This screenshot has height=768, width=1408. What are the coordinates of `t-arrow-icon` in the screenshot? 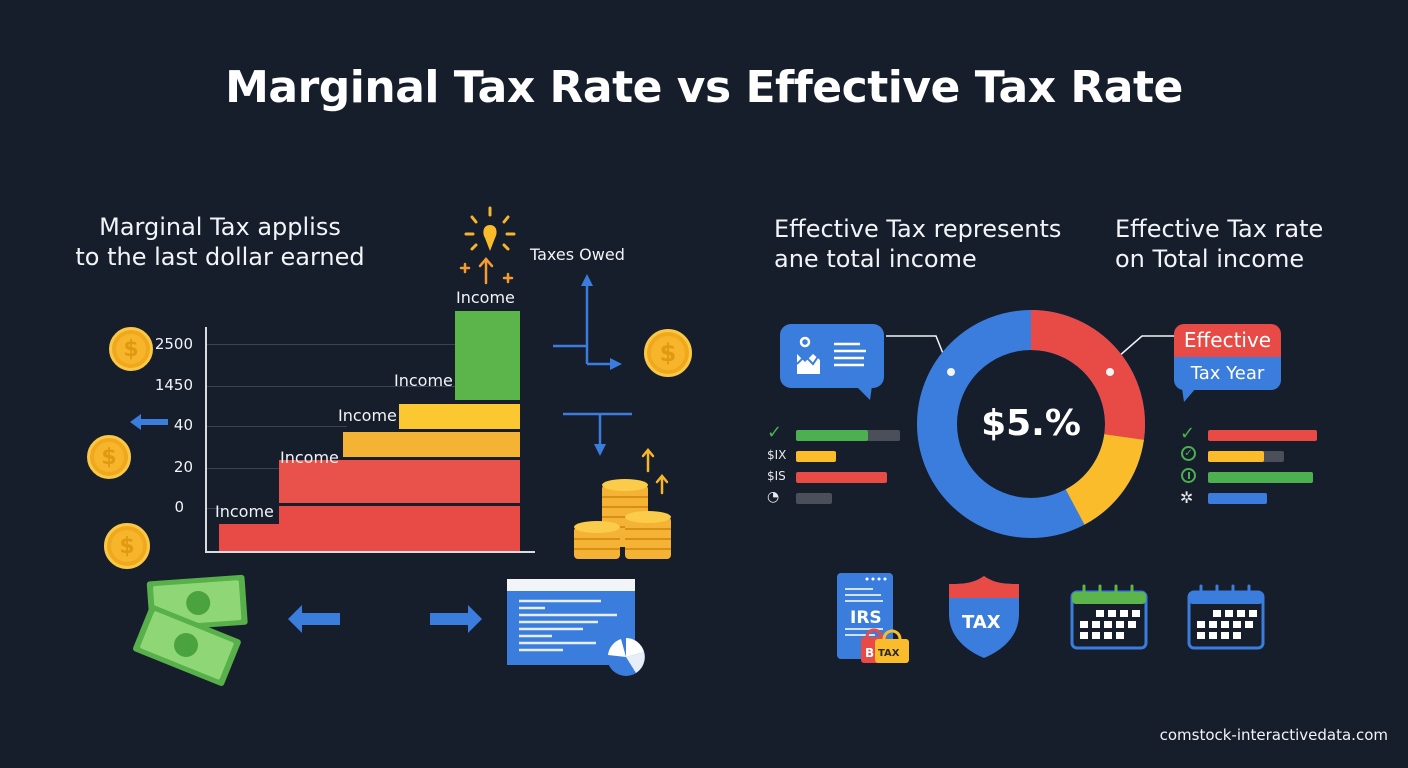 It's located at (597, 434).